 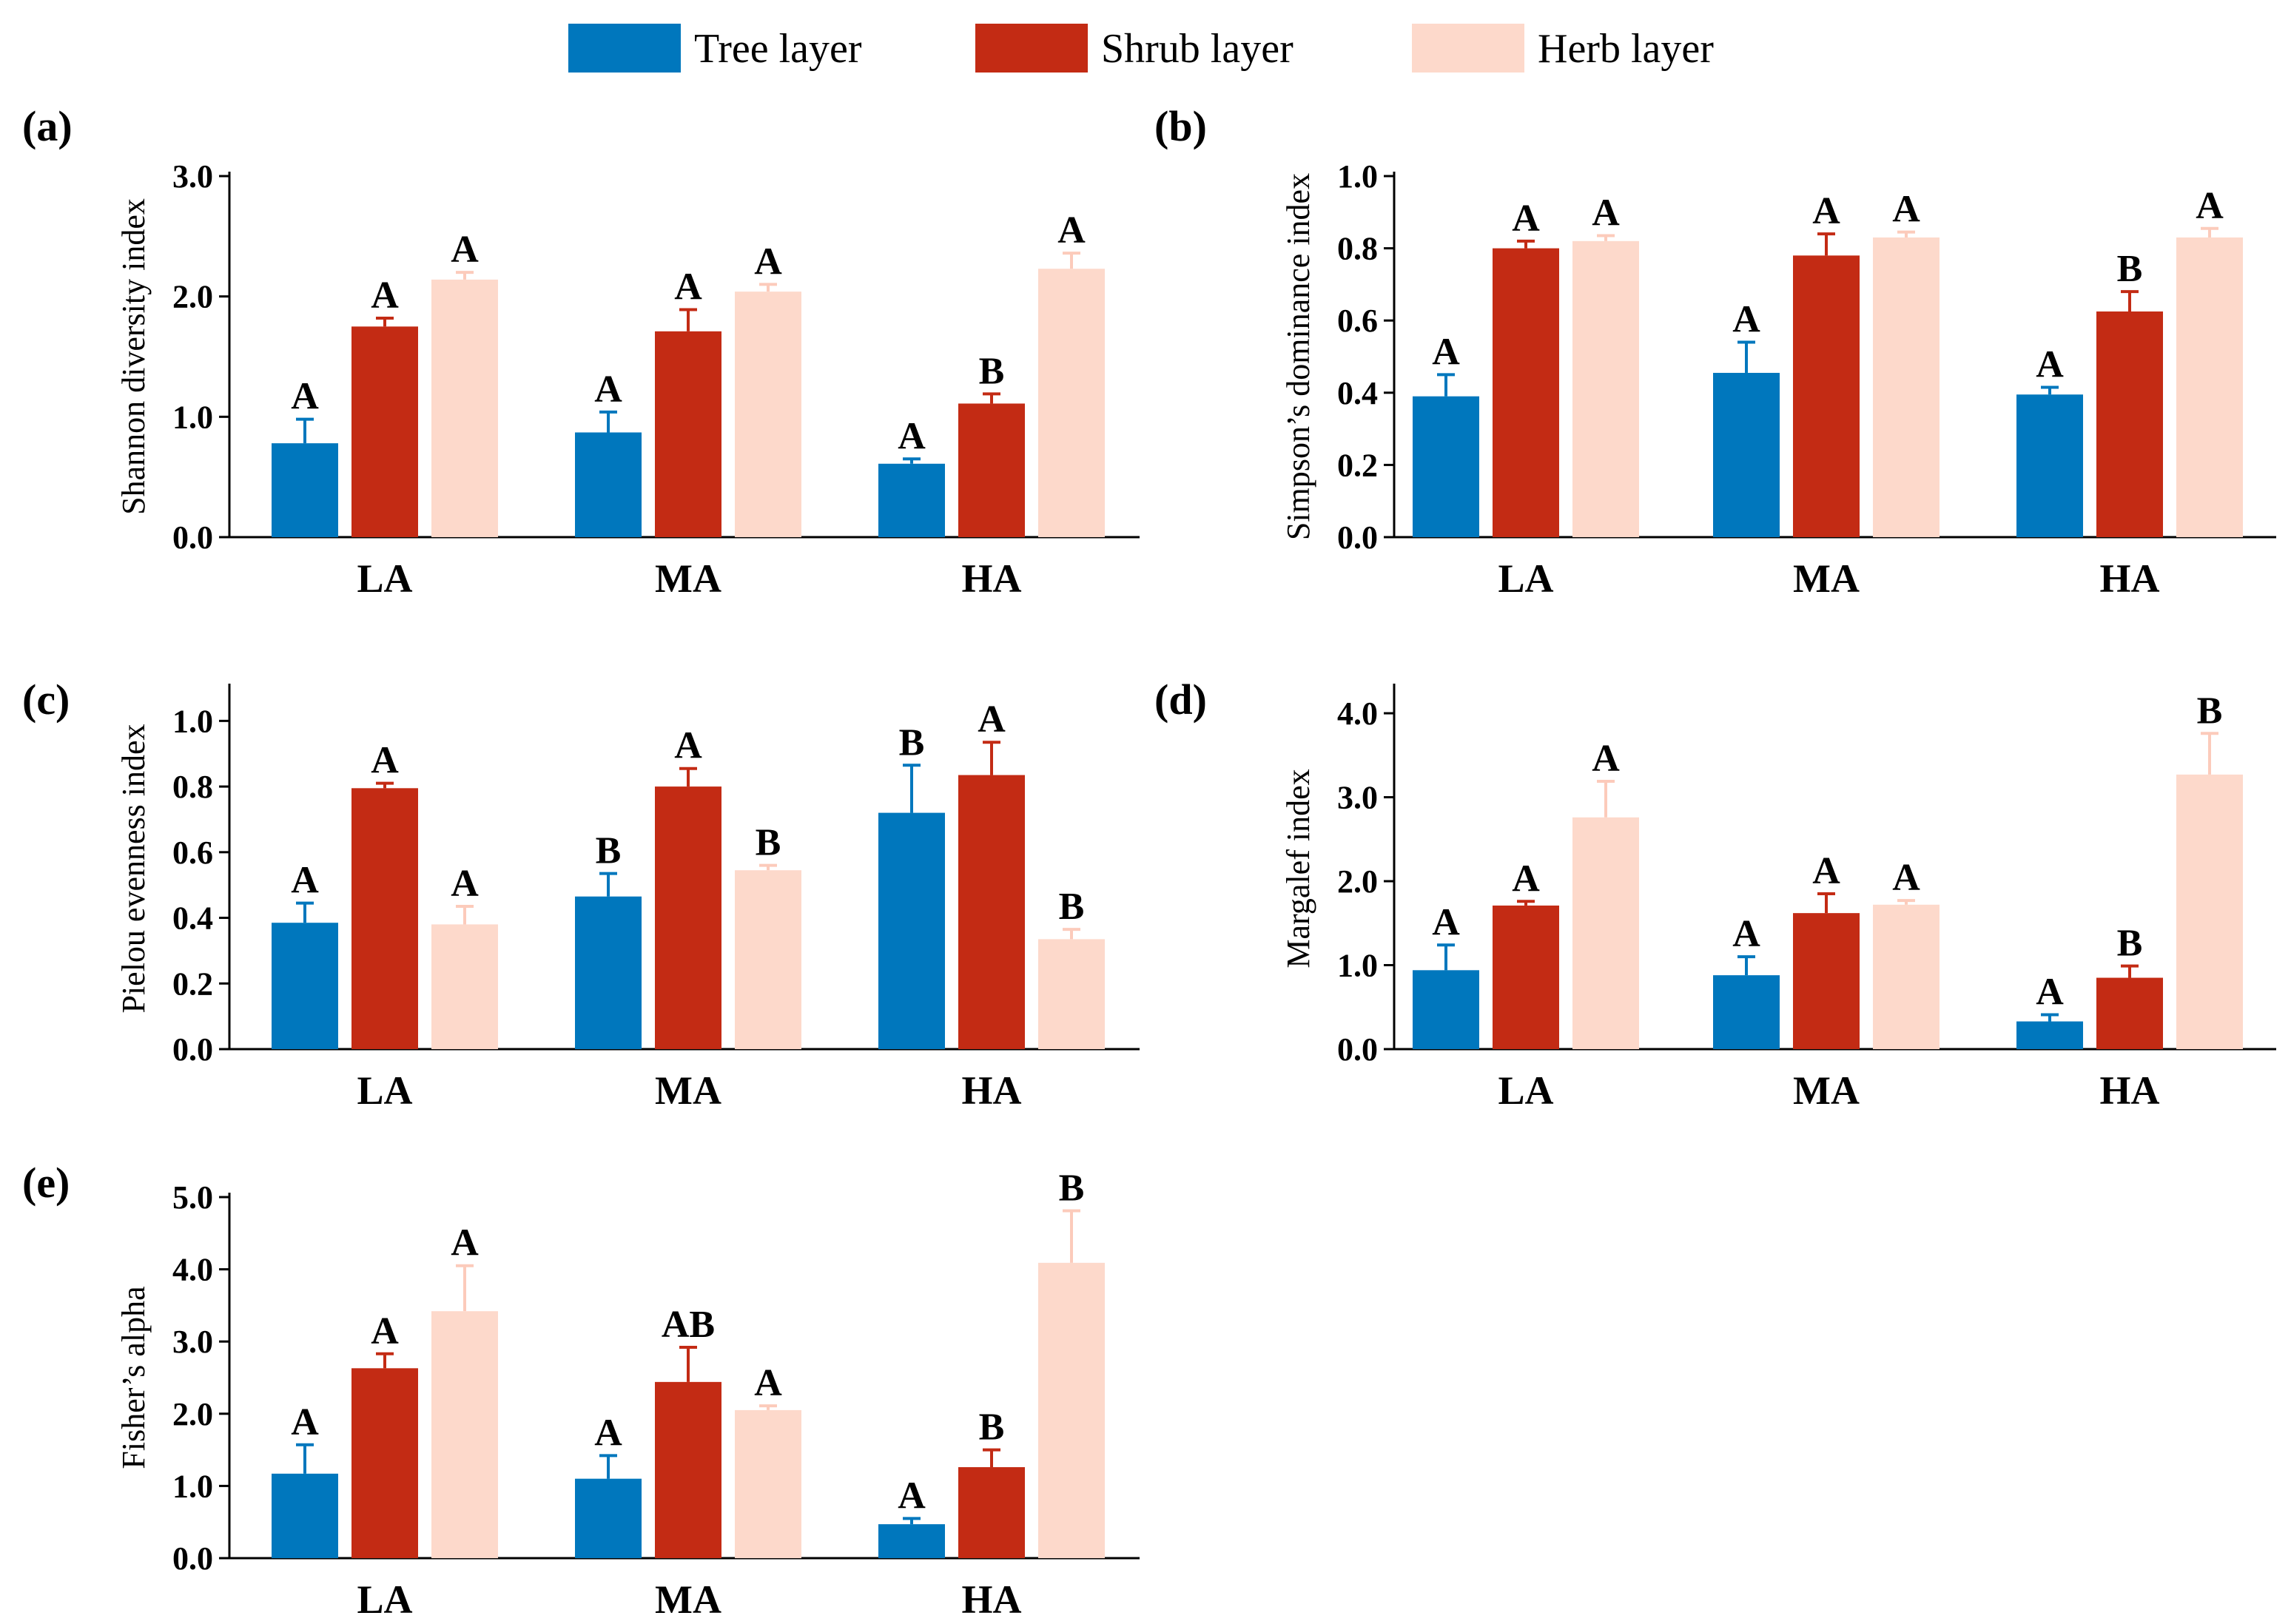 I want to click on y-tick-label: 0.6, so click(x=192, y=853).